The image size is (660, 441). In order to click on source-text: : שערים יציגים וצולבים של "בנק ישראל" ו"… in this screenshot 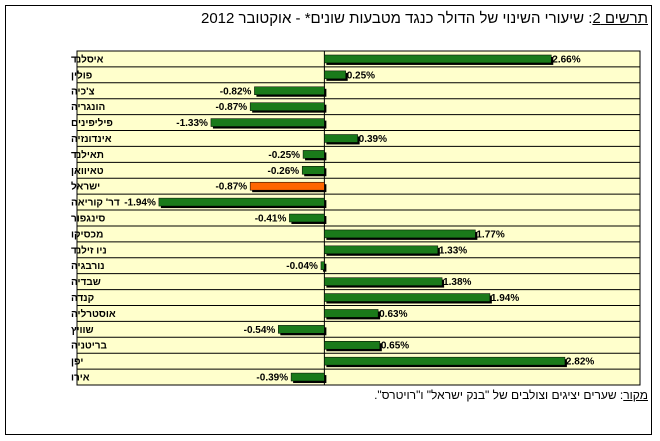, I will do `click(499, 395)`.